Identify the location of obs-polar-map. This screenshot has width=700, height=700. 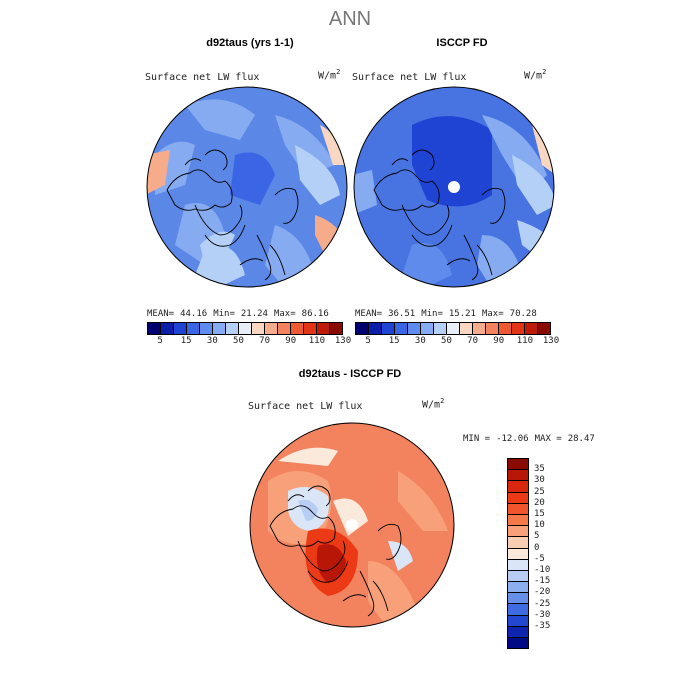
(454, 187).